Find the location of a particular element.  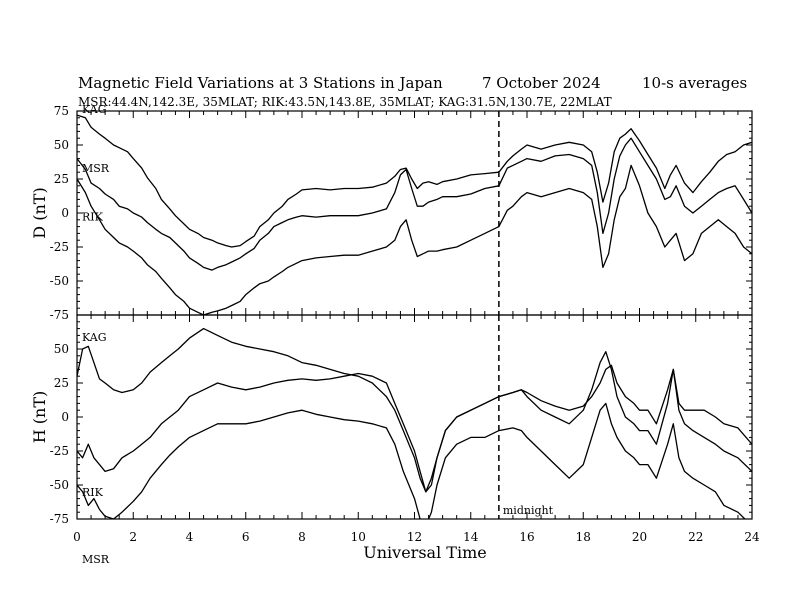

x-tick-label: 20 is located at coordinates (639, 537).